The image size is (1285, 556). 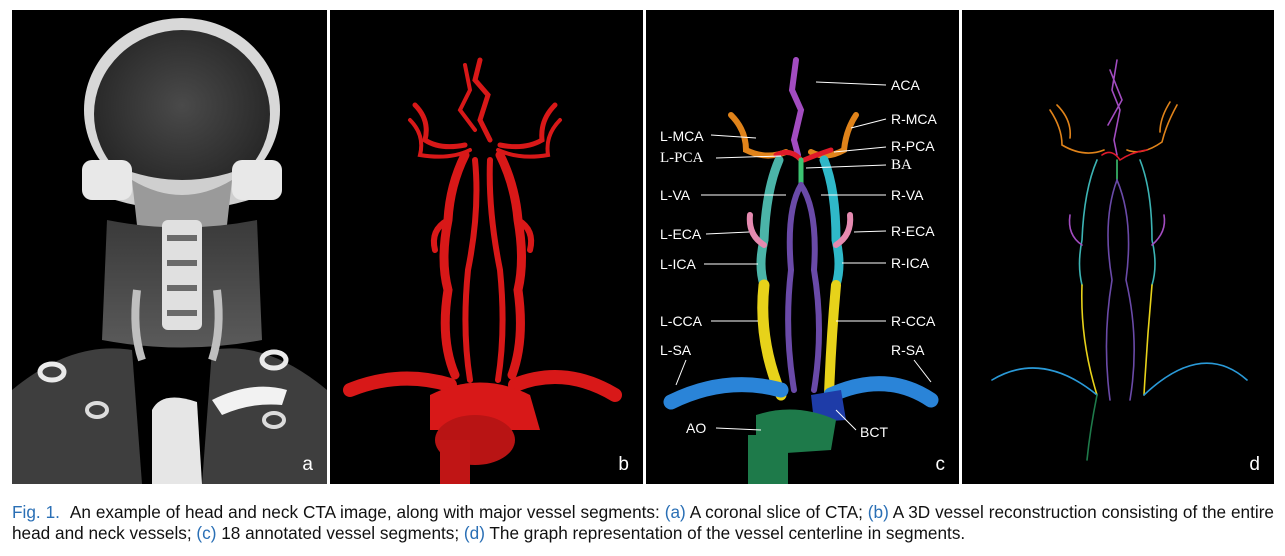 What do you see at coordinates (914, 119) in the screenshot?
I see `label-r-mca: R-MCA` at bounding box center [914, 119].